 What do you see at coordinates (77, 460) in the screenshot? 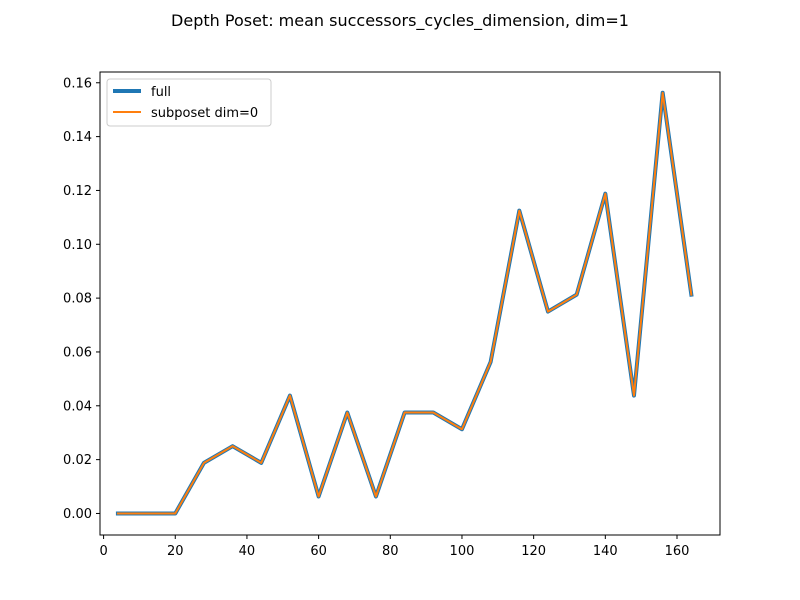
I see `y-tick-label: 0.02` at bounding box center [77, 460].